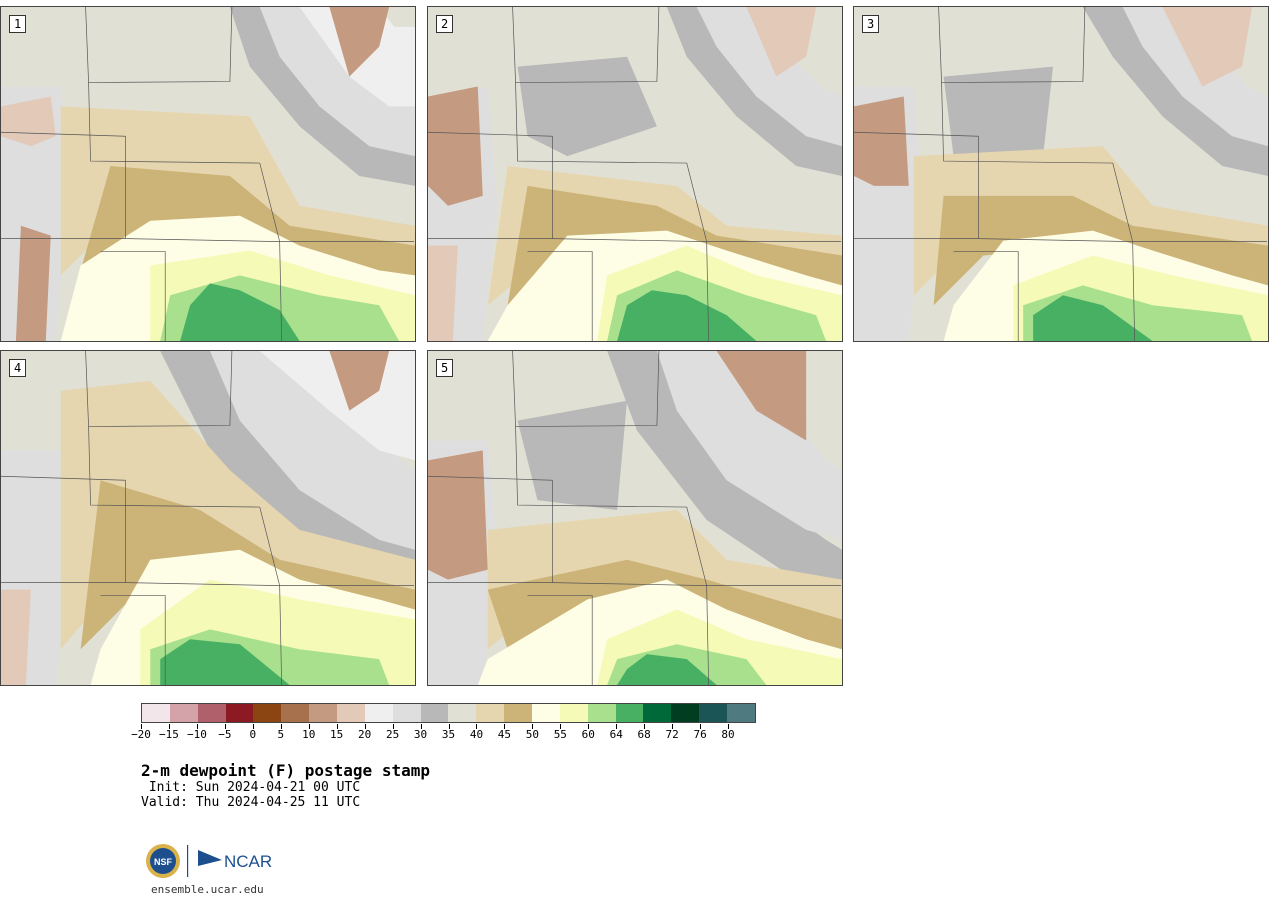 The height and width of the screenshot is (901, 1280). I want to click on panel-number: 2, so click(445, 24).